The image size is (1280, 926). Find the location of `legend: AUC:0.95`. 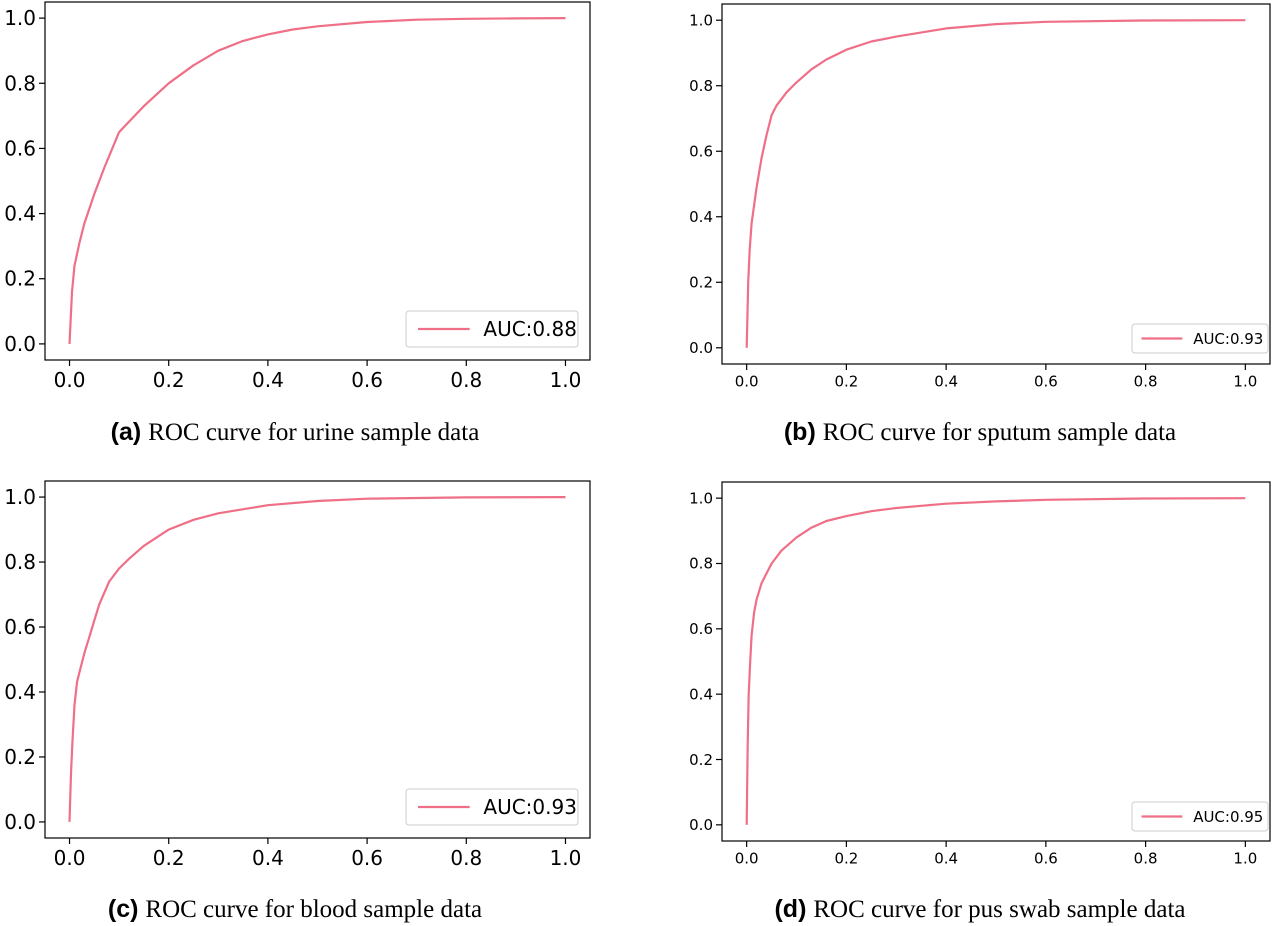

legend: AUC:0.95 is located at coordinates (1200, 816).